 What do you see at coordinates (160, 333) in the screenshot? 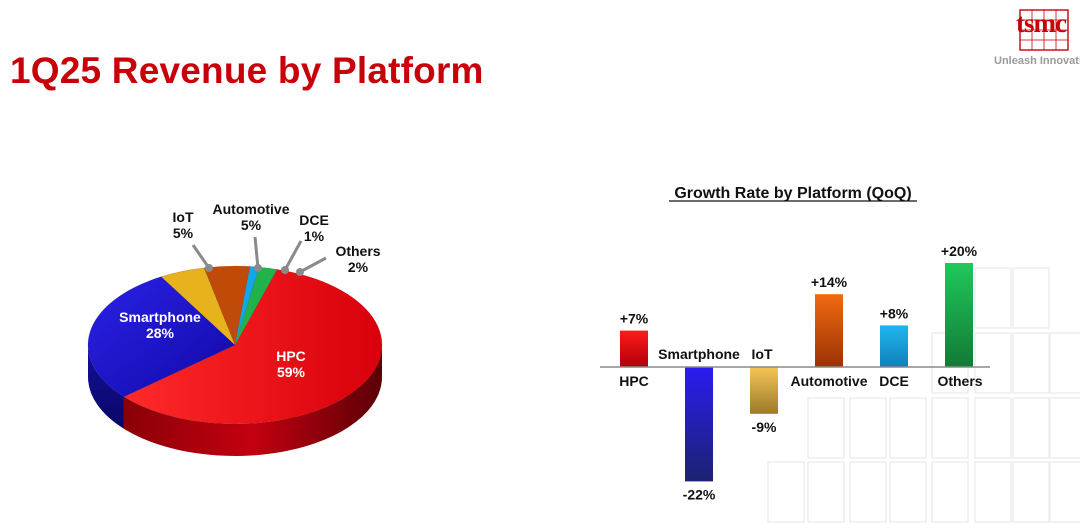
I see `pie-value-smartphone: 28%` at bounding box center [160, 333].